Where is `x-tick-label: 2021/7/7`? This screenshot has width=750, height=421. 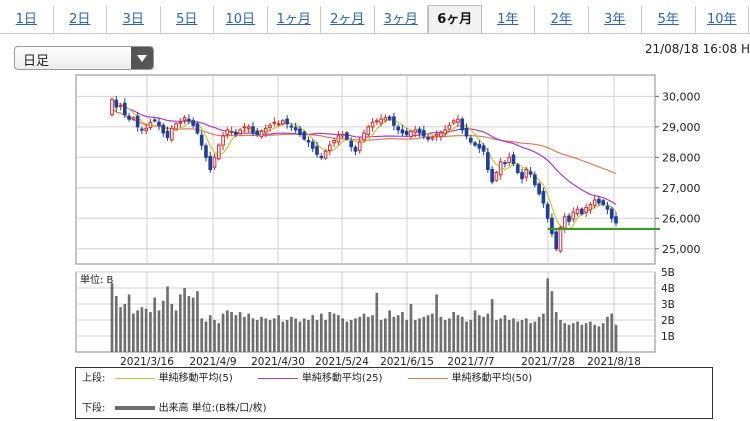 x-tick-label: 2021/7/7 is located at coordinates (470, 362).